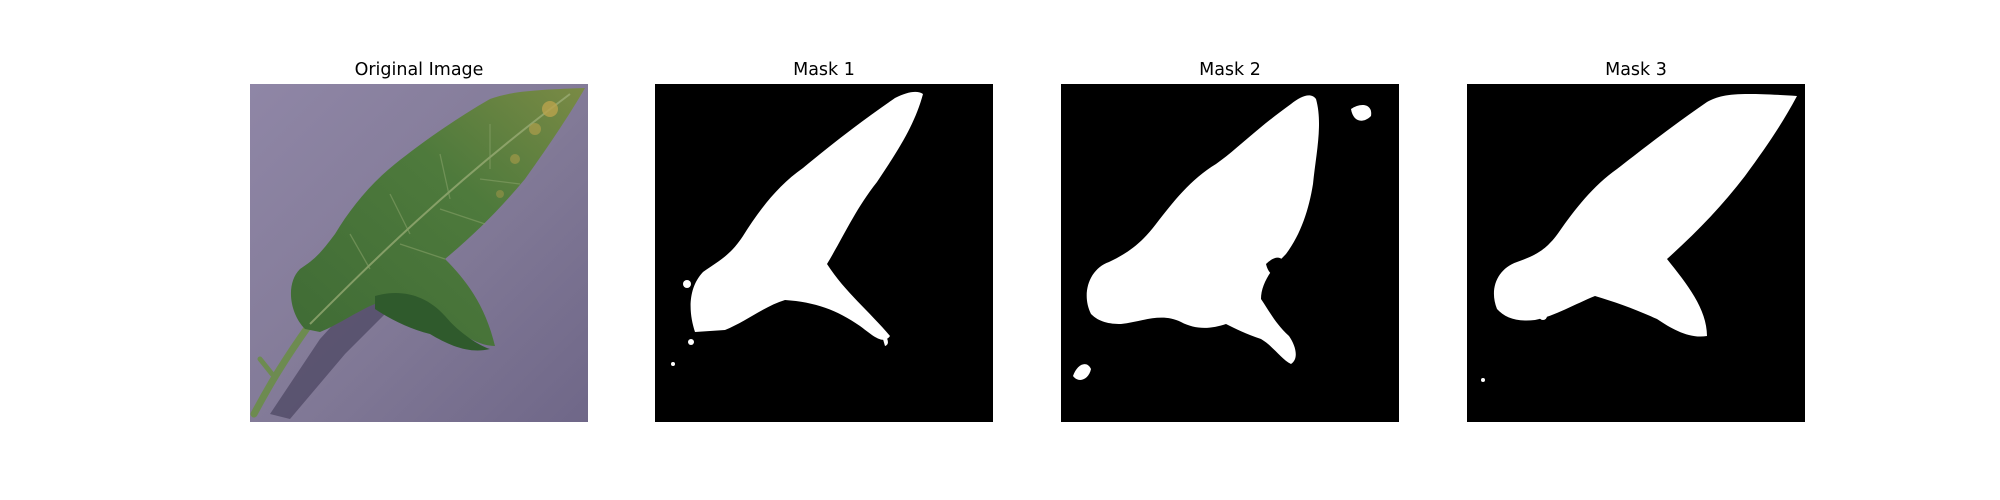 The width and height of the screenshot is (2000, 500). What do you see at coordinates (824, 70) in the screenshot?
I see `panel-title-mask-1: Mask 1` at bounding box center [824, 70].